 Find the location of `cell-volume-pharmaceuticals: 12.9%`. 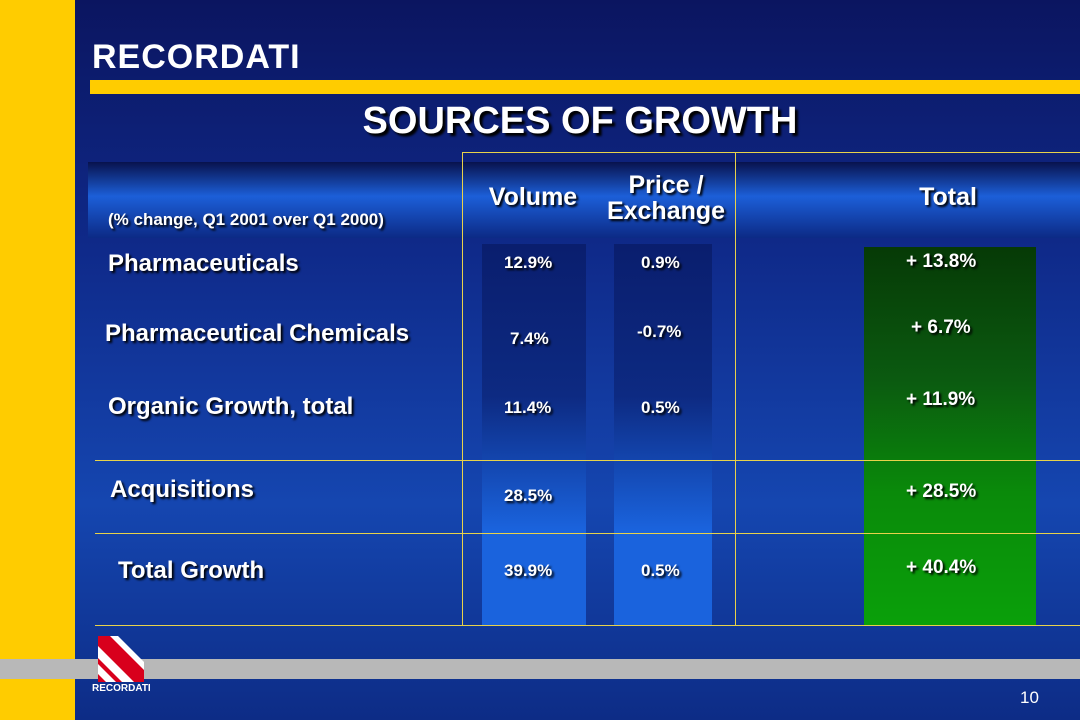

cell-volume-pharmaceuticals: 12.9% is located at coordinates (528, 262).